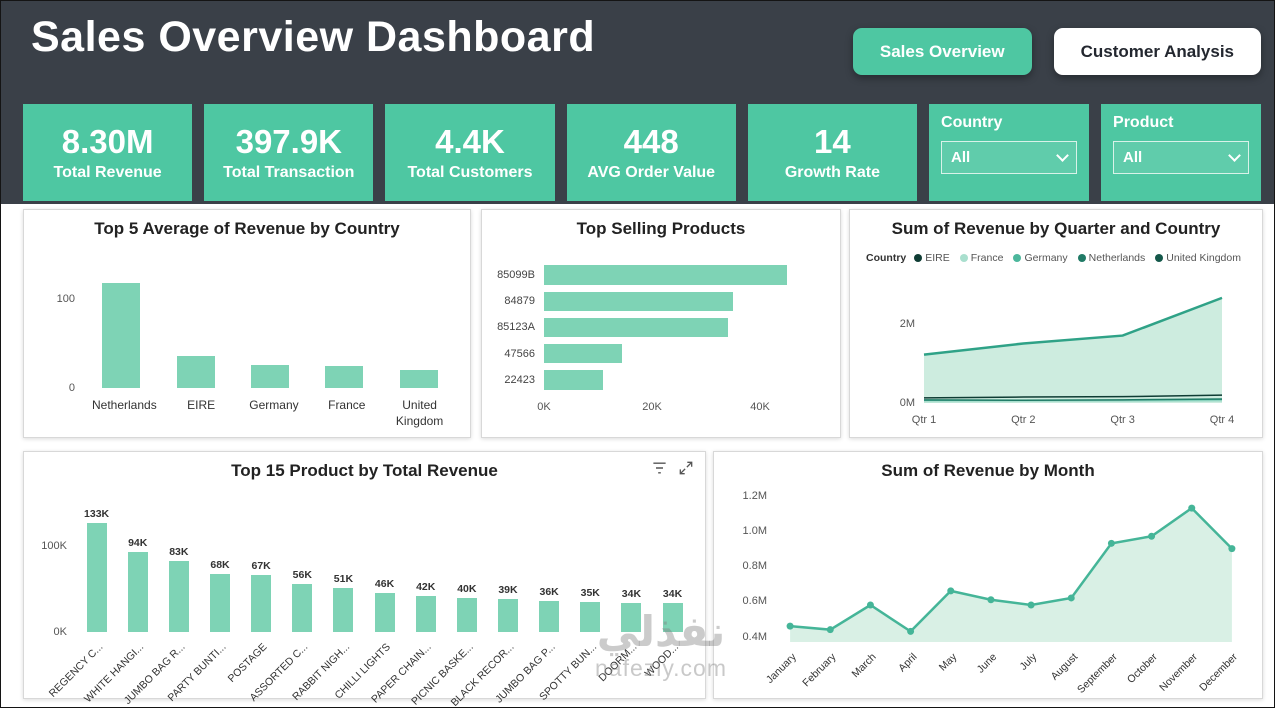 The image size is (1275, 708). Describe the element at coordinates (948, 662) in the screenshot. I see `x-axis-label: May` at that location.